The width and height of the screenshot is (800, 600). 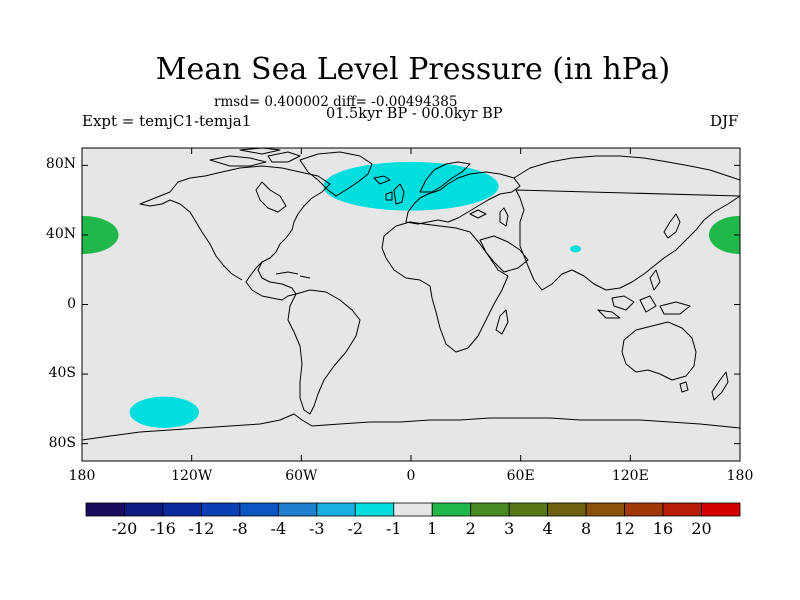 What do you see at coordinates (509, 528) in the screenshot?
I see `colorbar-tick-label: 3` at bounding box center [509, 528].